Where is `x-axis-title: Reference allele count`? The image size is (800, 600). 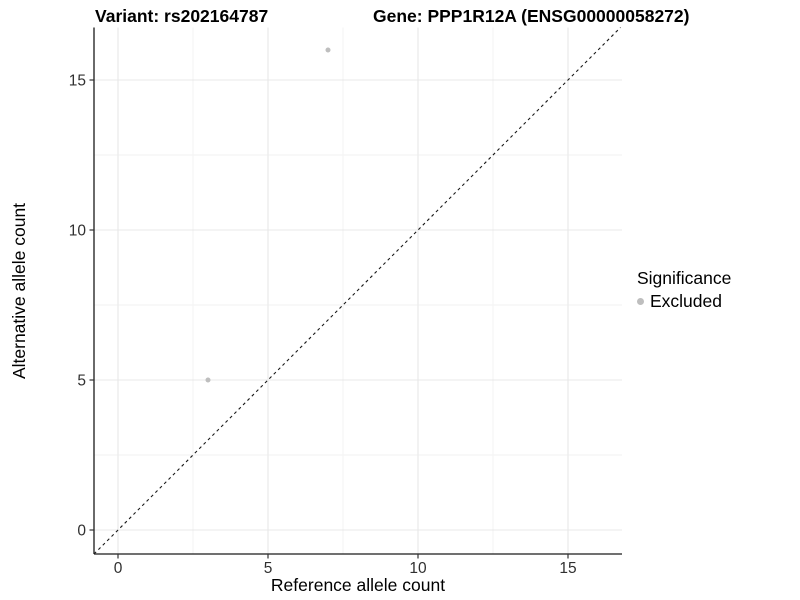
x-axis-title: Reference allele count is located at coordinates (358, 585).